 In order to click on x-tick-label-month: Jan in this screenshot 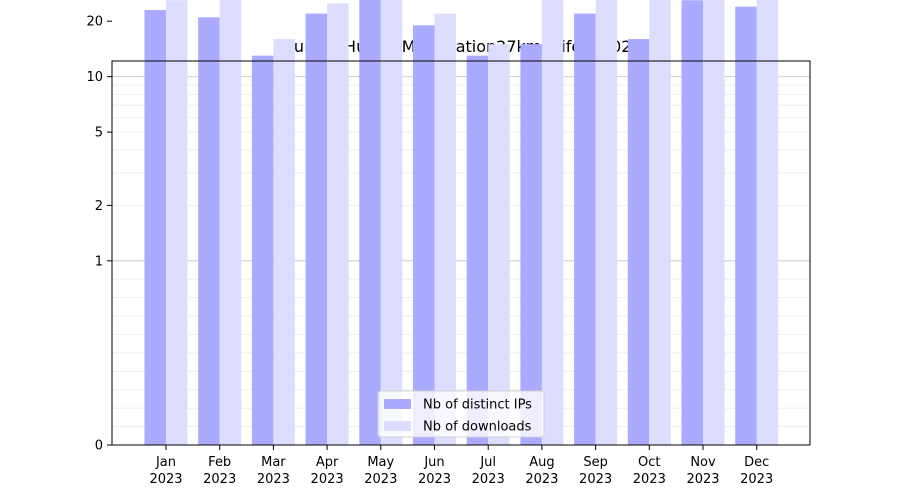, I will do `click(165, 462)`.